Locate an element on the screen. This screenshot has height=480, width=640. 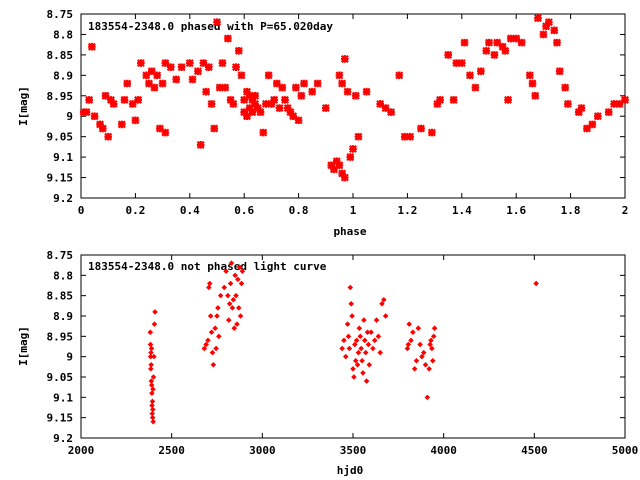
phased-y-tick-label: 9.1 is located at coordinates (63, 157).